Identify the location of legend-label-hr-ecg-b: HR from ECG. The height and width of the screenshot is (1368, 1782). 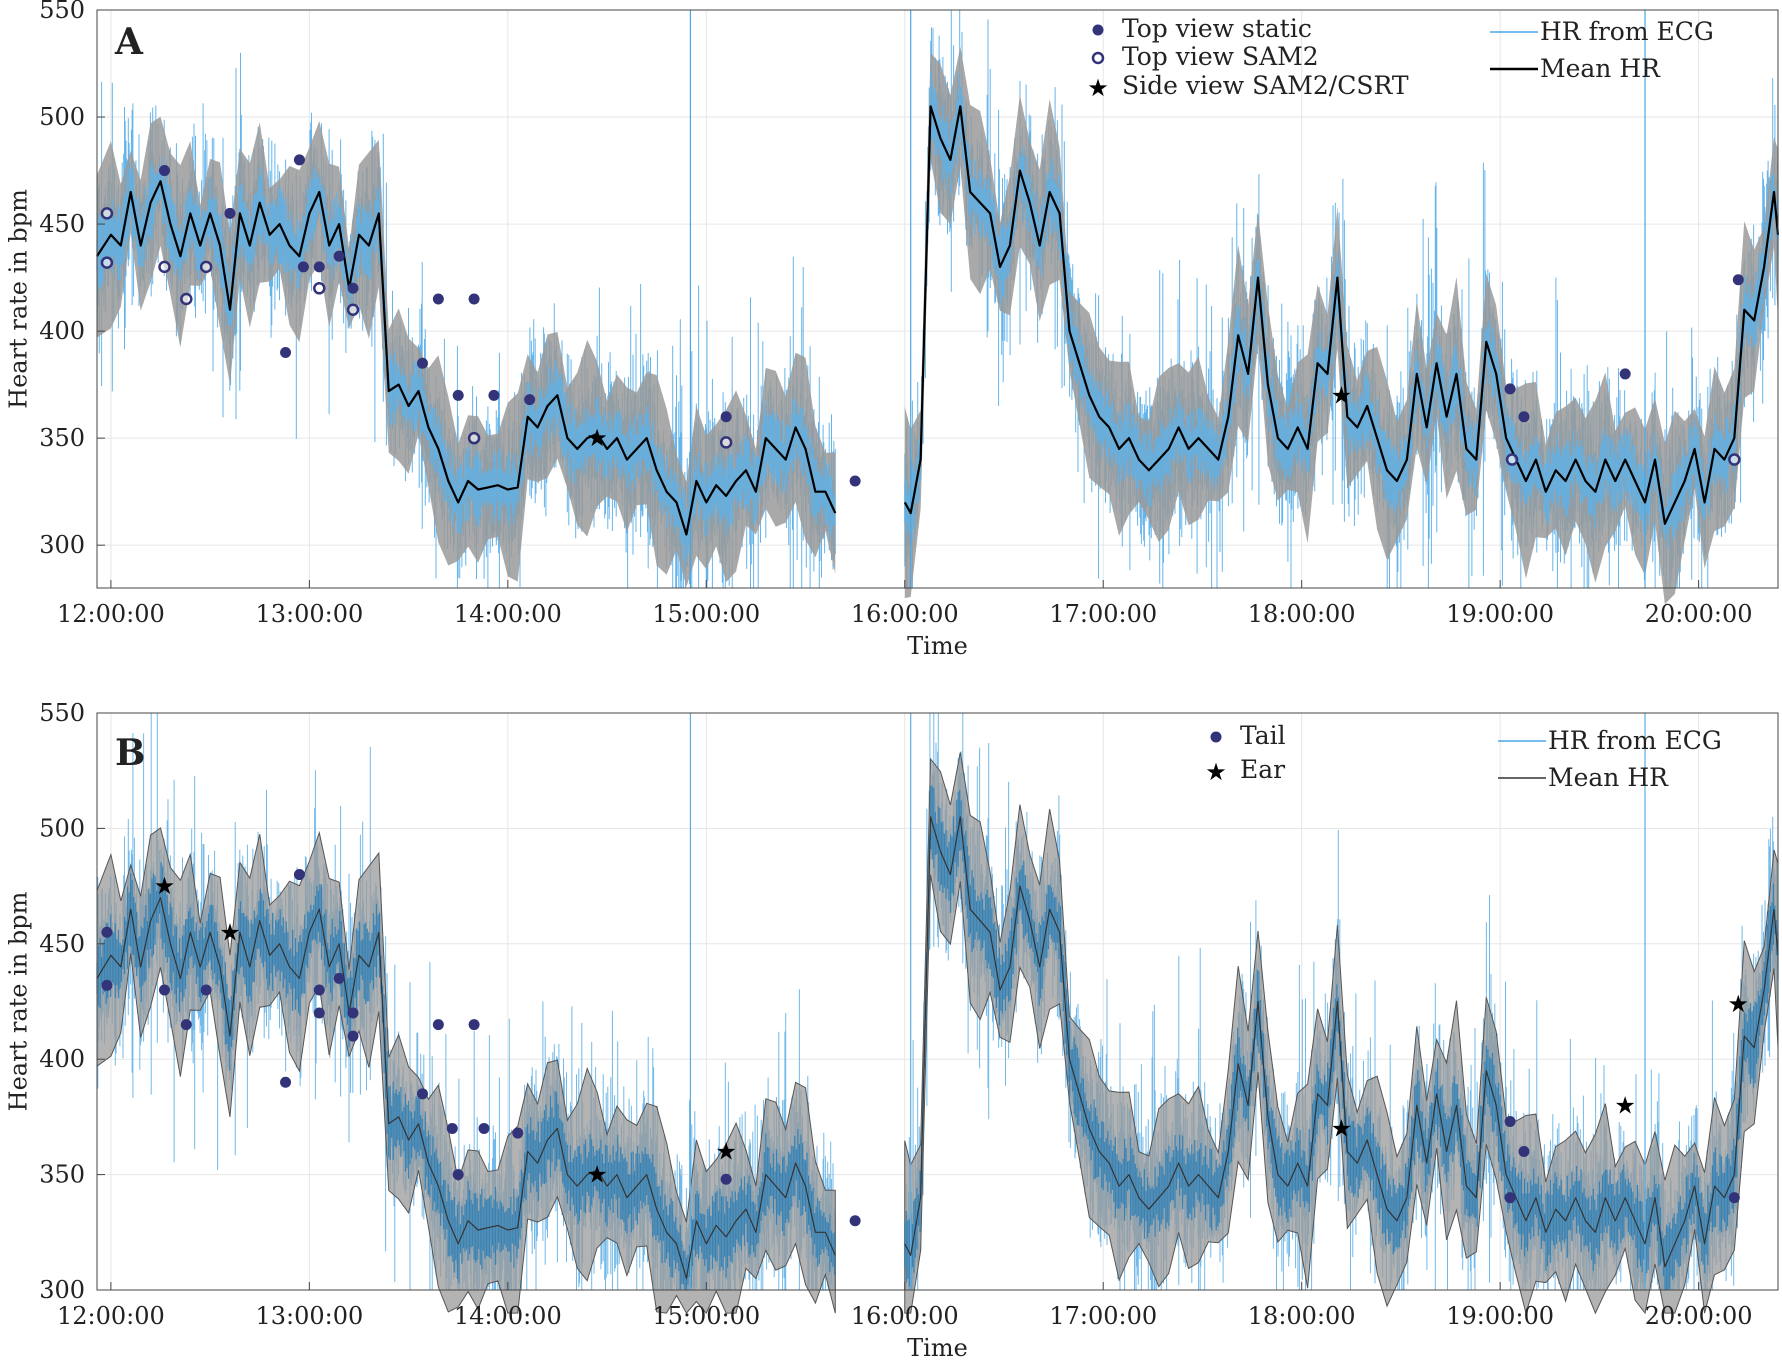
(1635, 740).